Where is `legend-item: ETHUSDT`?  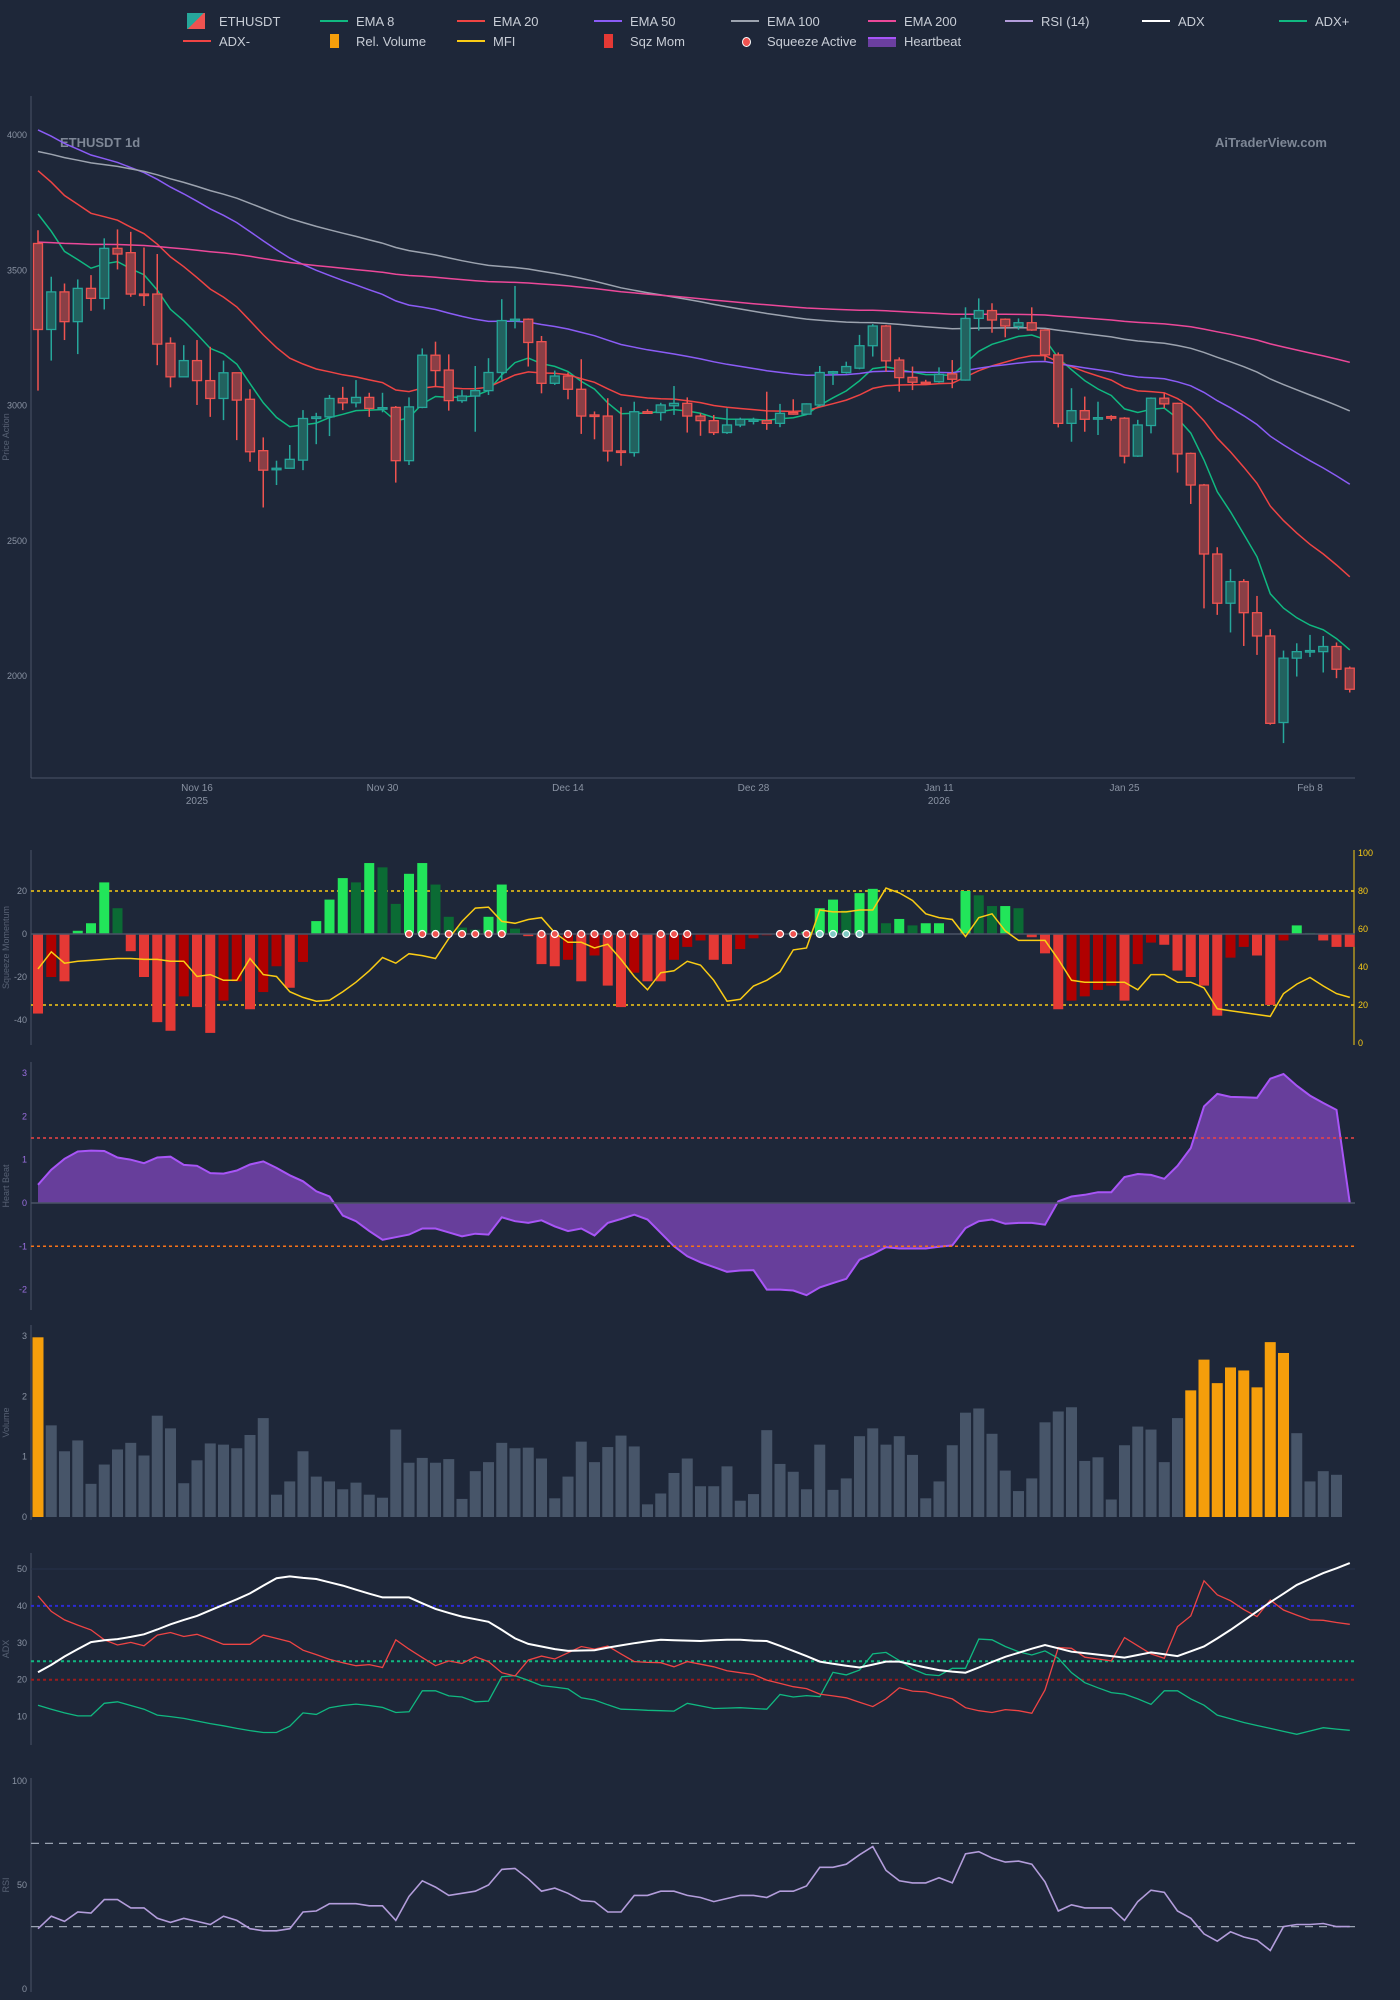
legend-item: ETHUSDT is located at coordinates (251, 21).